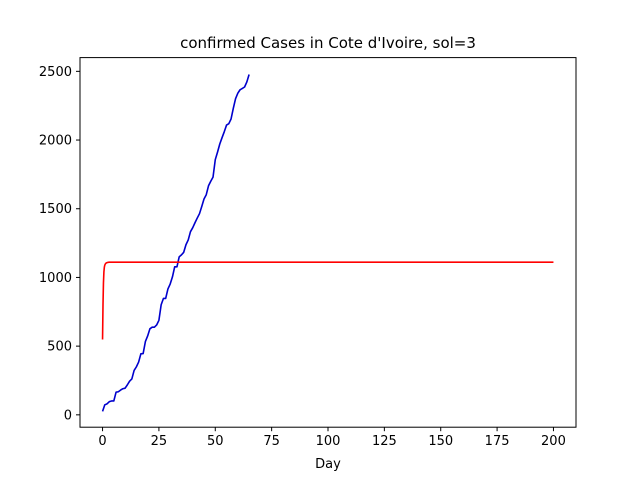 The width and height of the screenshot is (640, 480). Describe the element at coordinates (271, 441) in the screenshot. I see `x-tick-label: 75` at that location.